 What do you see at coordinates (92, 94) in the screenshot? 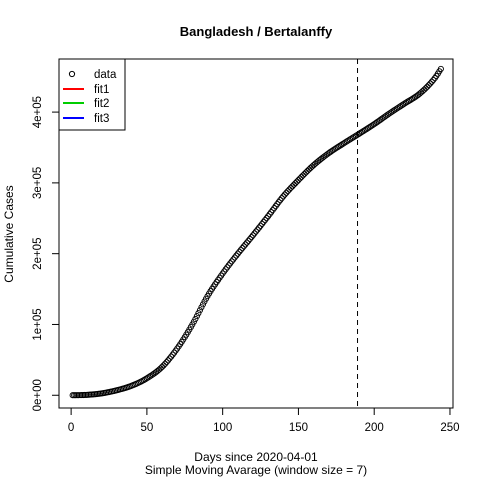
I see `legend: data fit1 fit2 fit3` at bounding box center [92, 94].